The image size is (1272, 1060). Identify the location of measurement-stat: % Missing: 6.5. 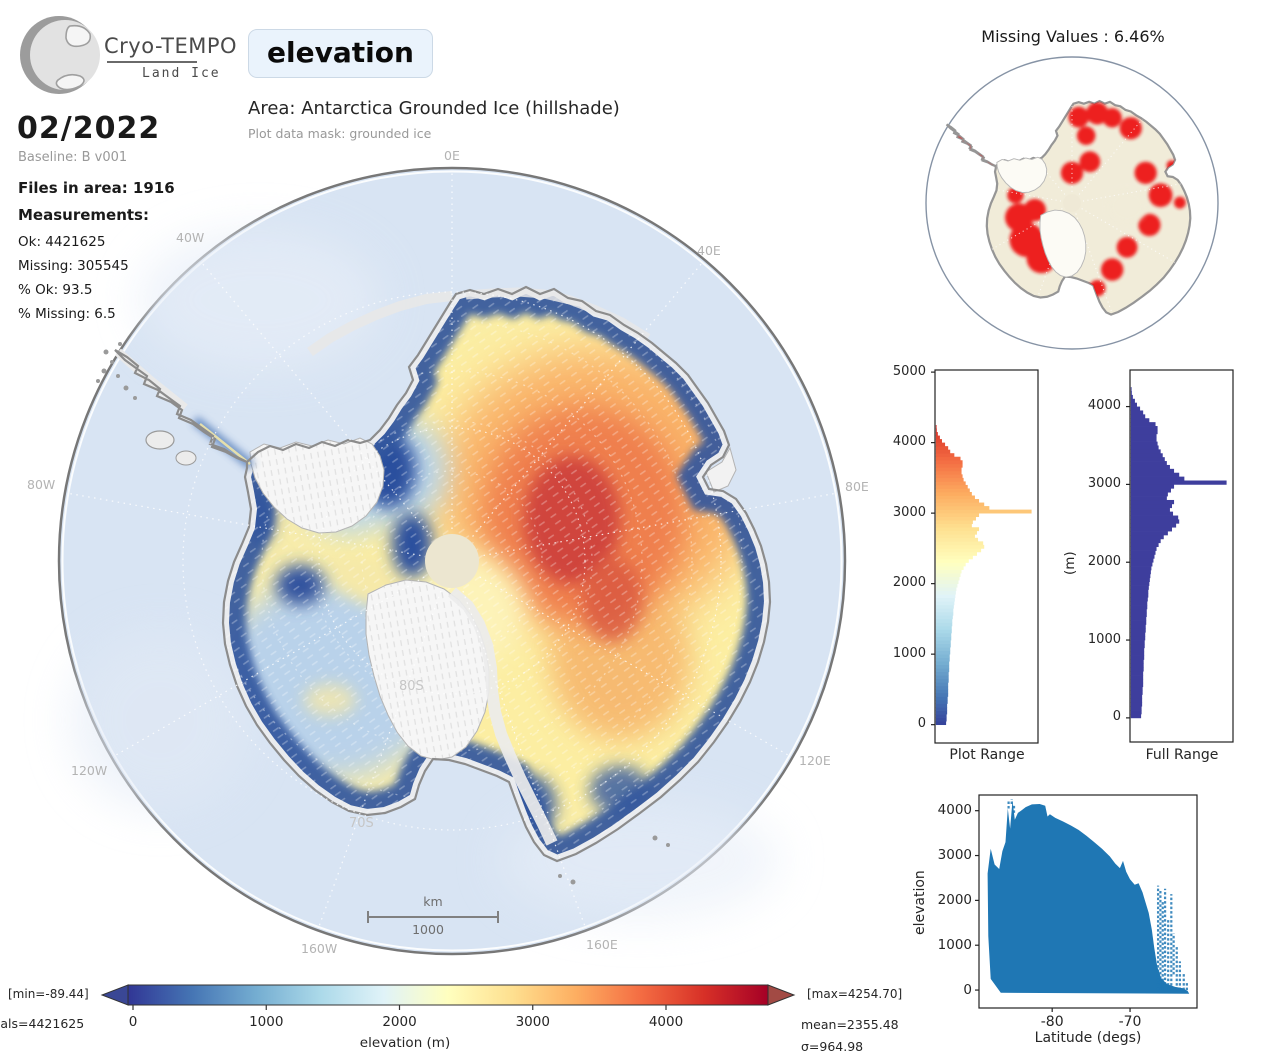
(67, 314).